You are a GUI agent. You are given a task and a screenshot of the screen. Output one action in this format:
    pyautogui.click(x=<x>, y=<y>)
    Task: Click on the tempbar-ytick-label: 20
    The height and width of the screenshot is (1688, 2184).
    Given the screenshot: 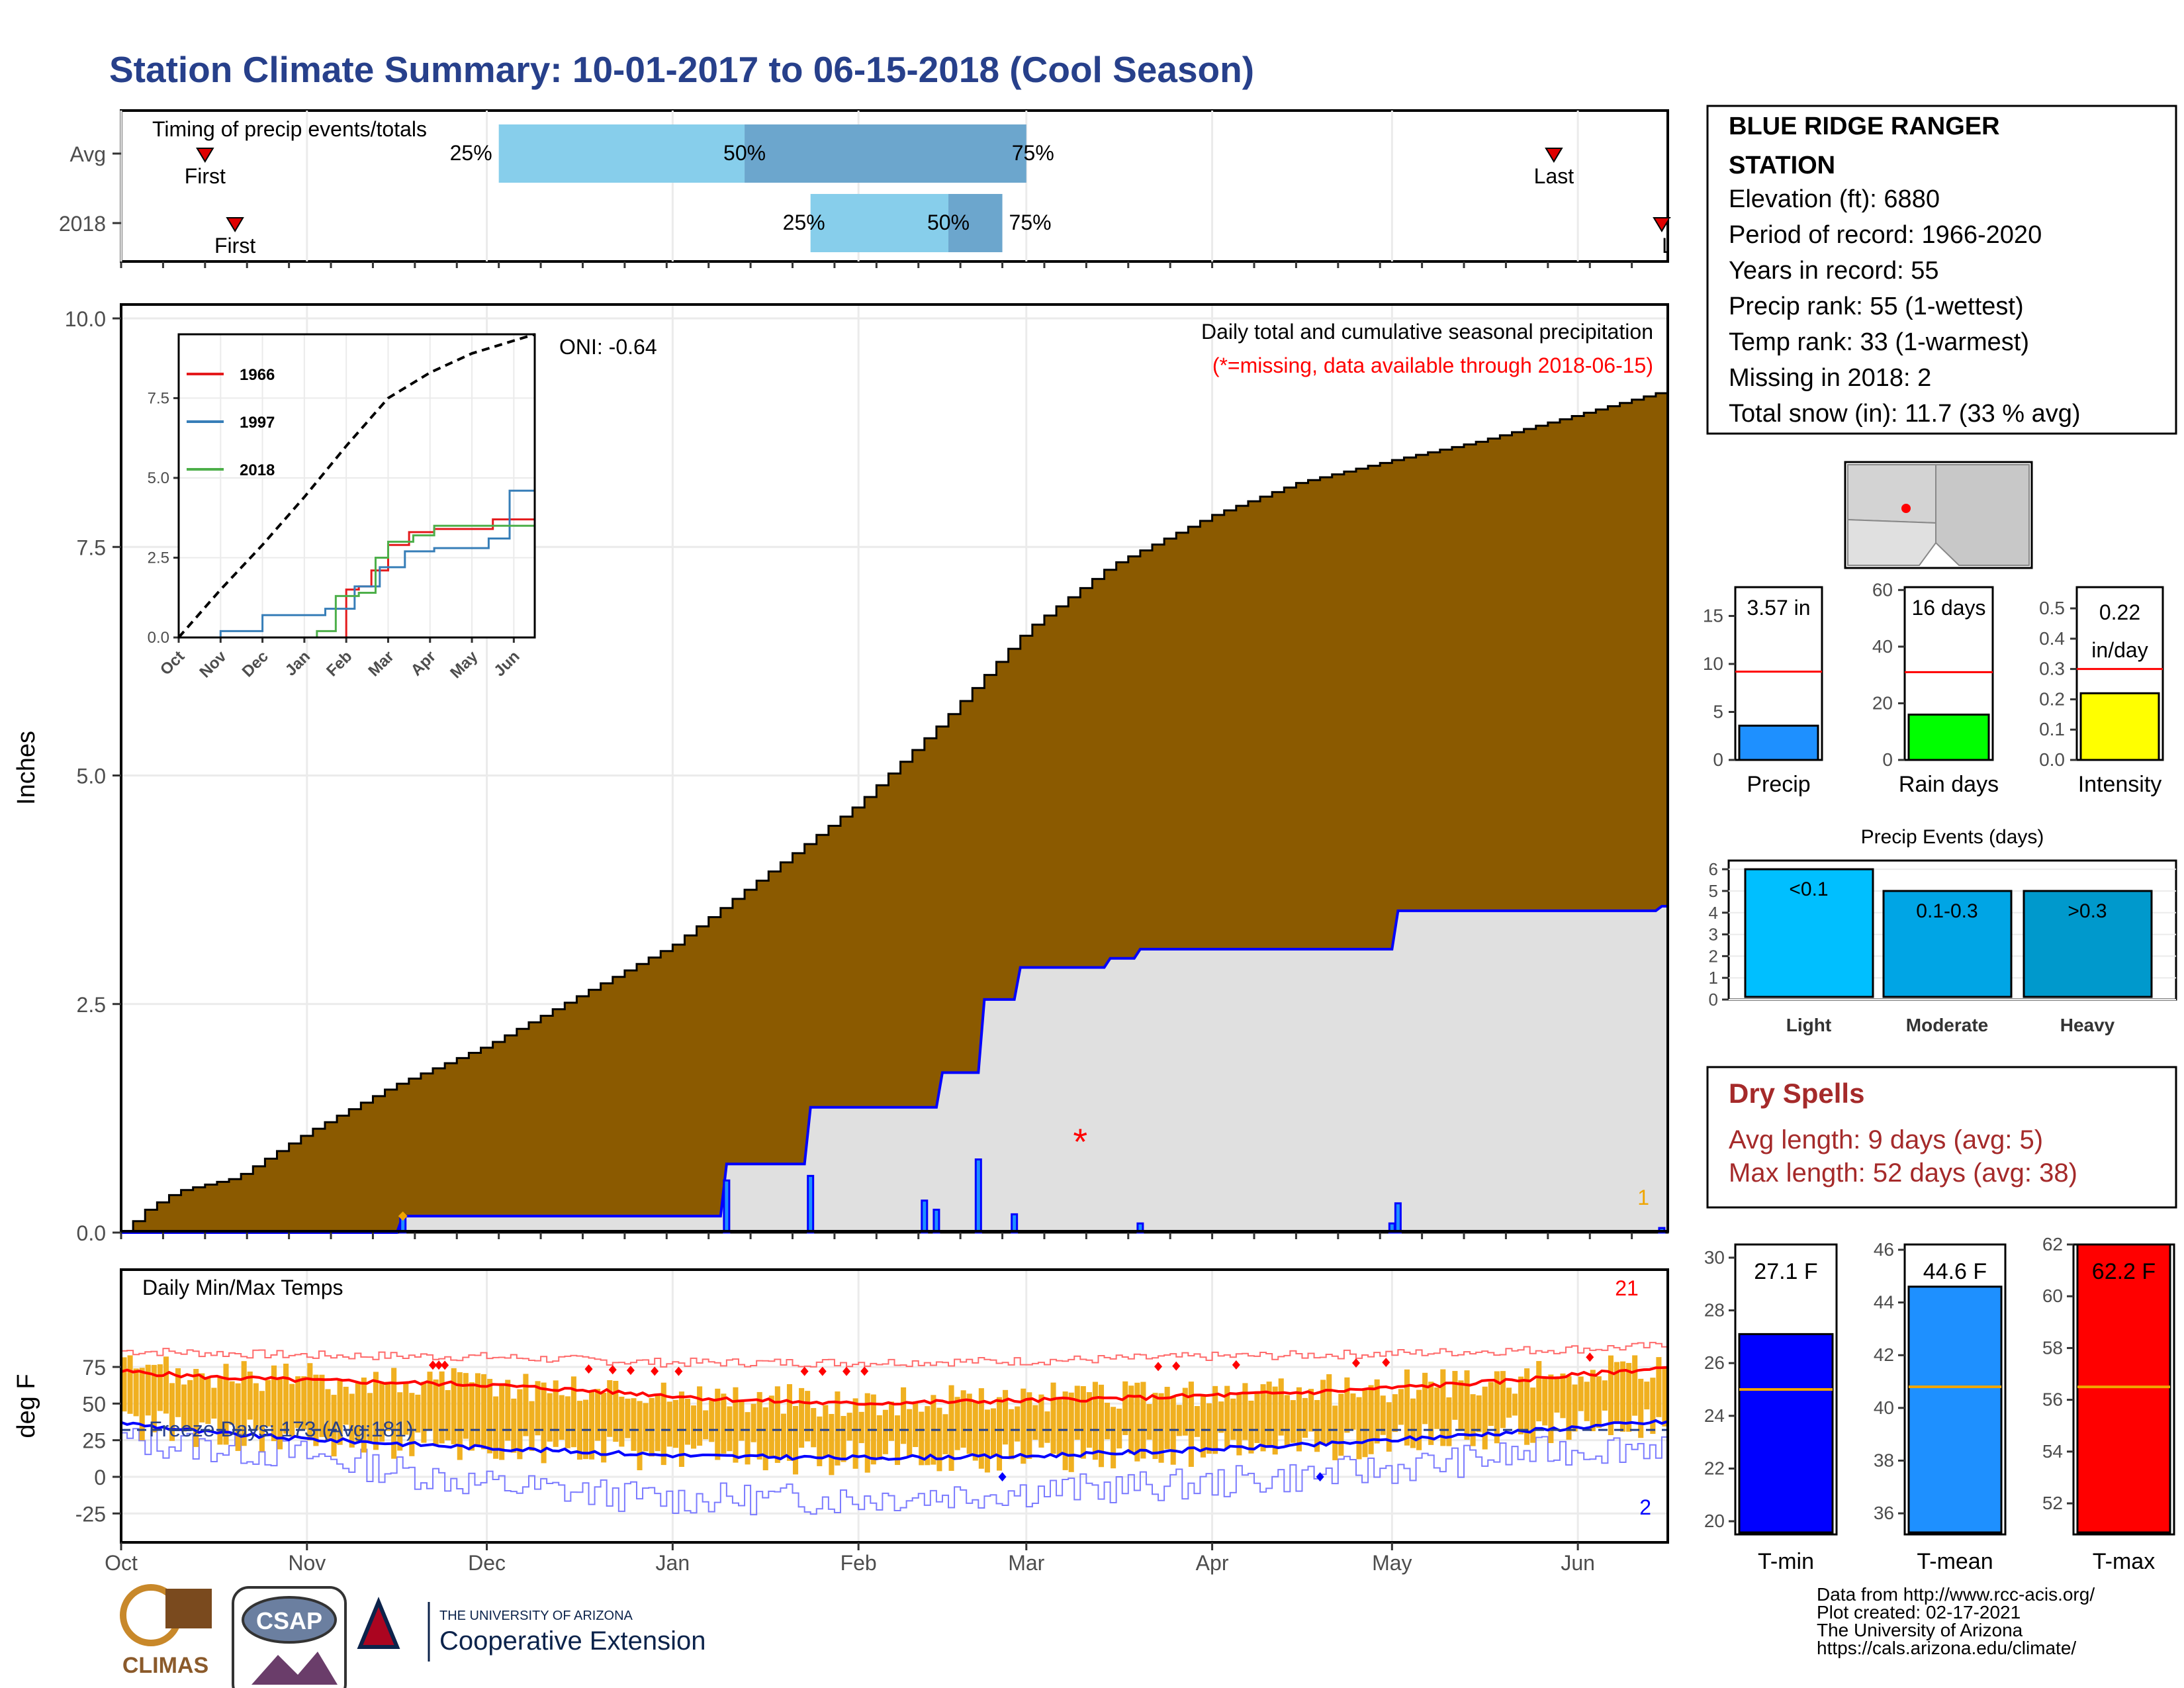 What is the action you would take?
    pyautogui.click(x=1715, y=1521)
    